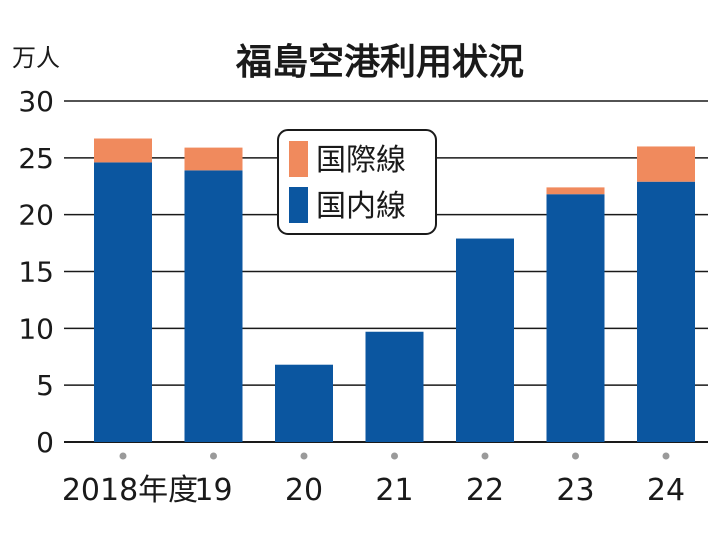 This screenshot has width=720, height=540. Describe the element at coordinates (485, 490) in the screenshot. I see `x-tick-label: 22` at that location.